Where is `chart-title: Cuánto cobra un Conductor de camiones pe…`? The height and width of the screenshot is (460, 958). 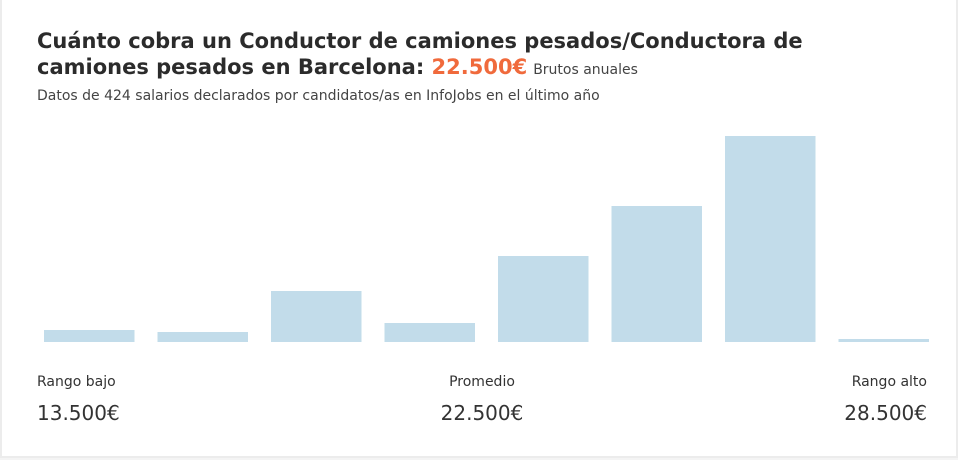 chart-title: Cuánto cobra un Conductor de camiones pe… is located at coordinates (420, 54).